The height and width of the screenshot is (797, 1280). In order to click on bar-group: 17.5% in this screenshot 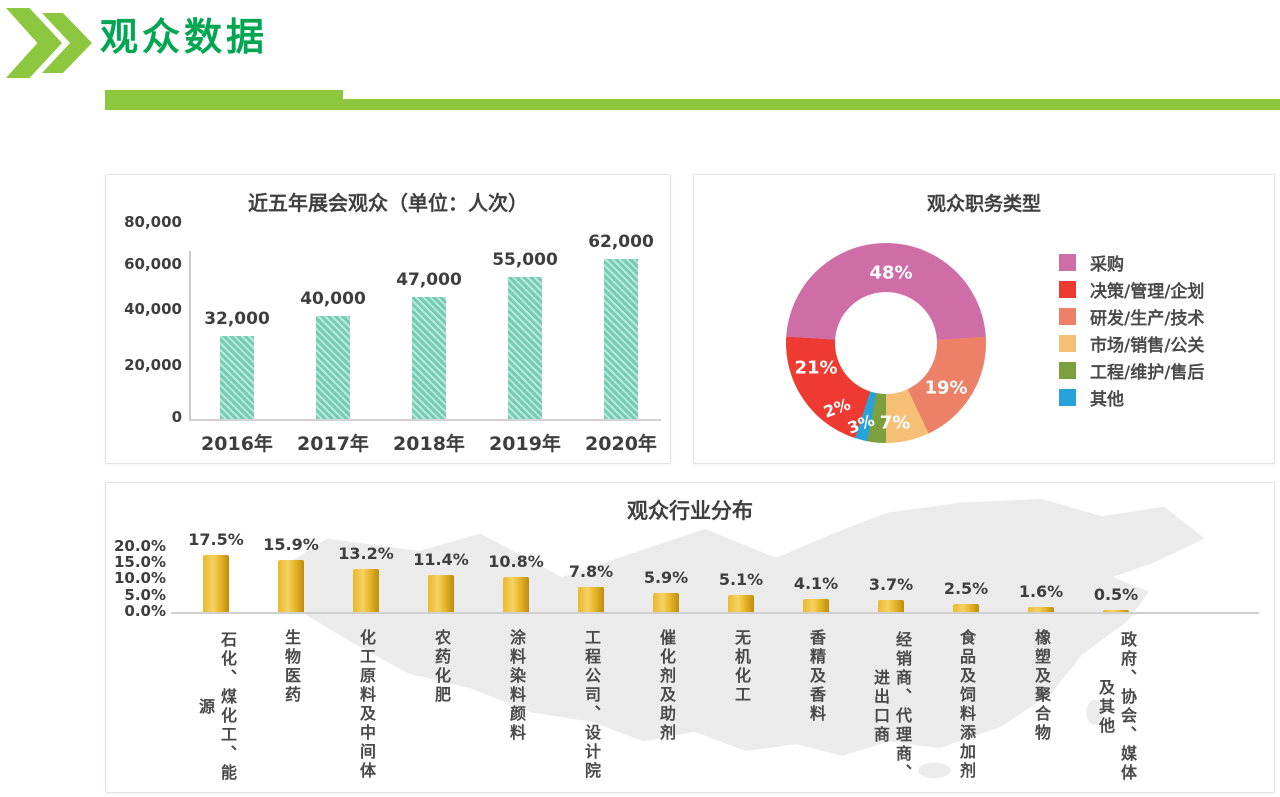, I will do `click(216, 557)`.